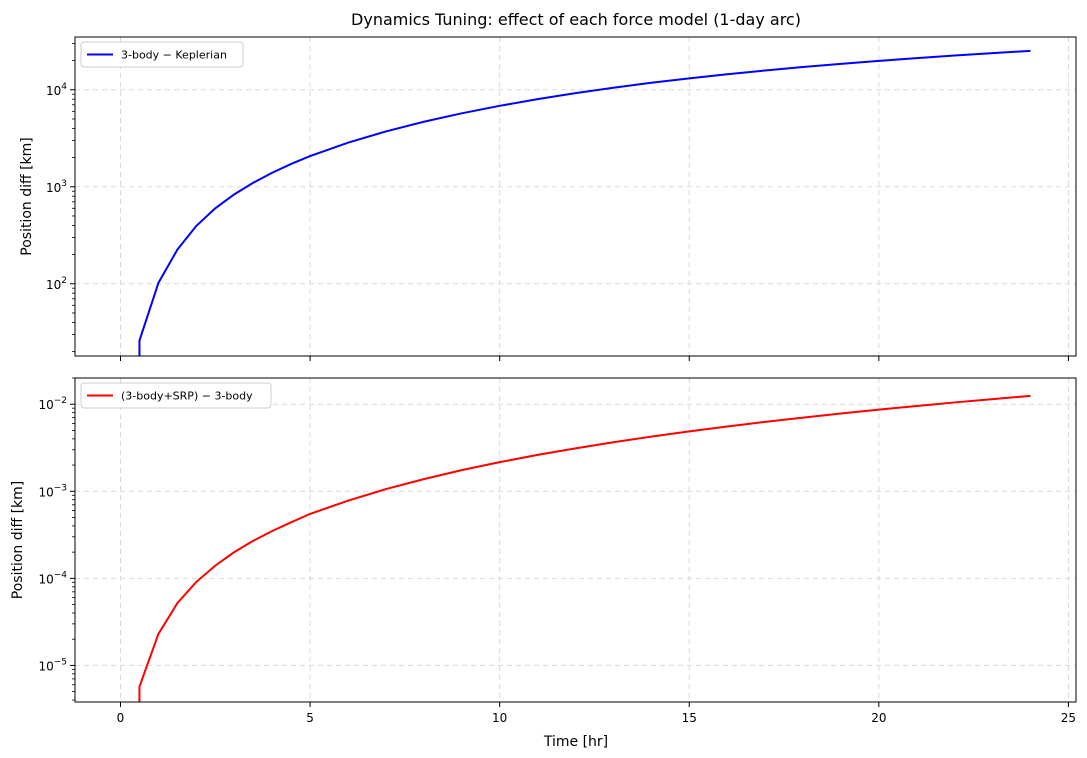 This screenshot has height=758, width=1087. Describe the element at coordinates (878, 718) in the screenshot. I see `x-tick-label: 20` at that location.